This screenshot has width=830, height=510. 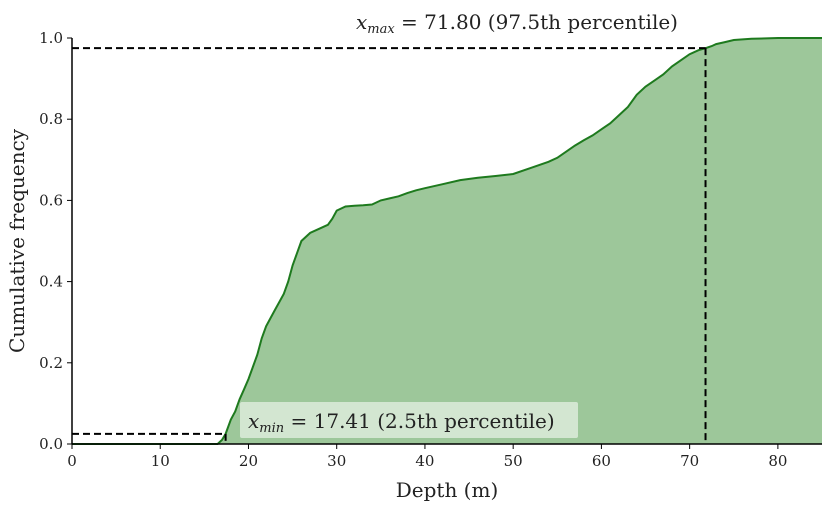 I want to click on xmax-annotation-var: x, so click(x=361, y=22).